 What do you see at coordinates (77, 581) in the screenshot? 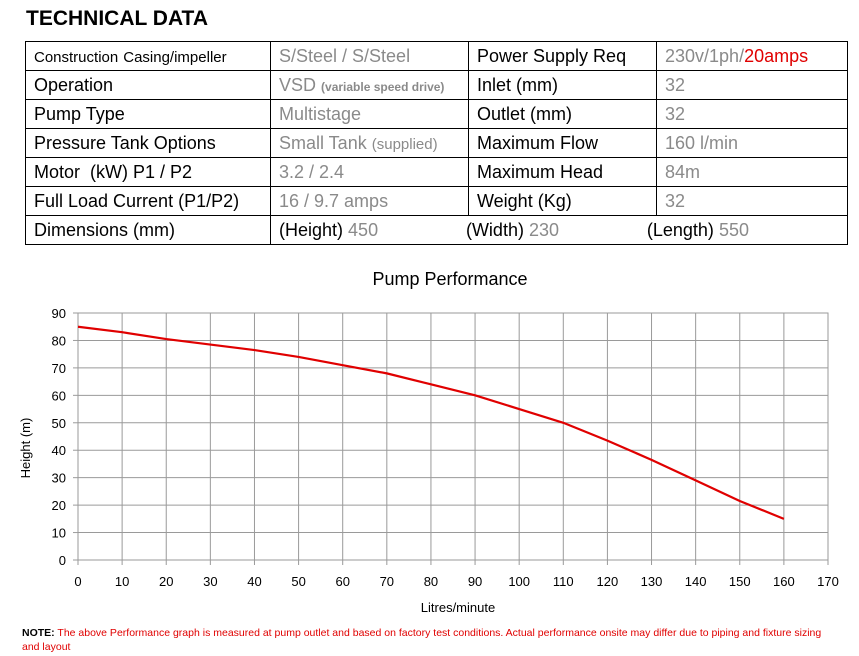
I see `x-tick-label: 0` at bounding box center [77, 581].